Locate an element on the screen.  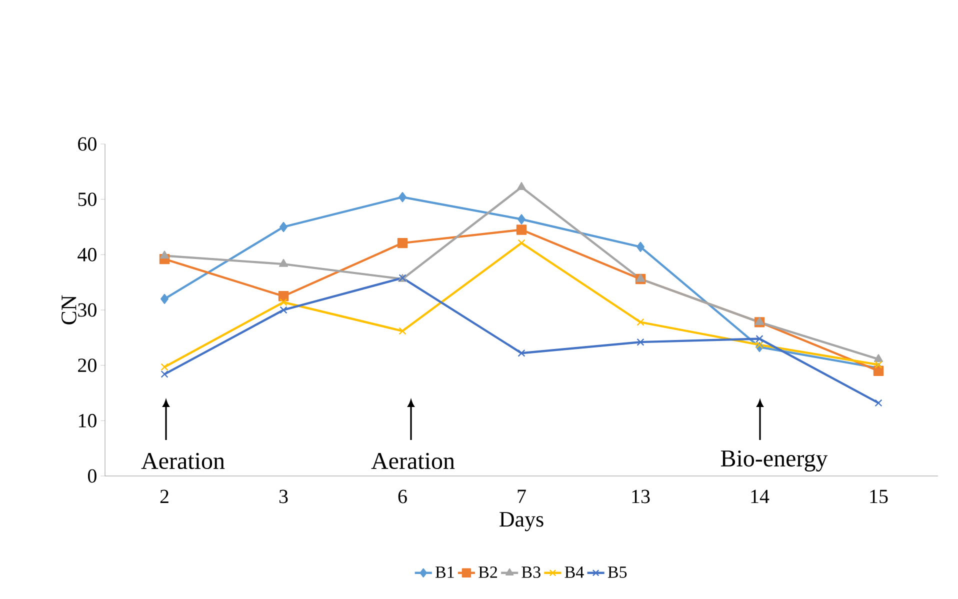
x-tick-label: 3 is located at coordinates (283, 497).